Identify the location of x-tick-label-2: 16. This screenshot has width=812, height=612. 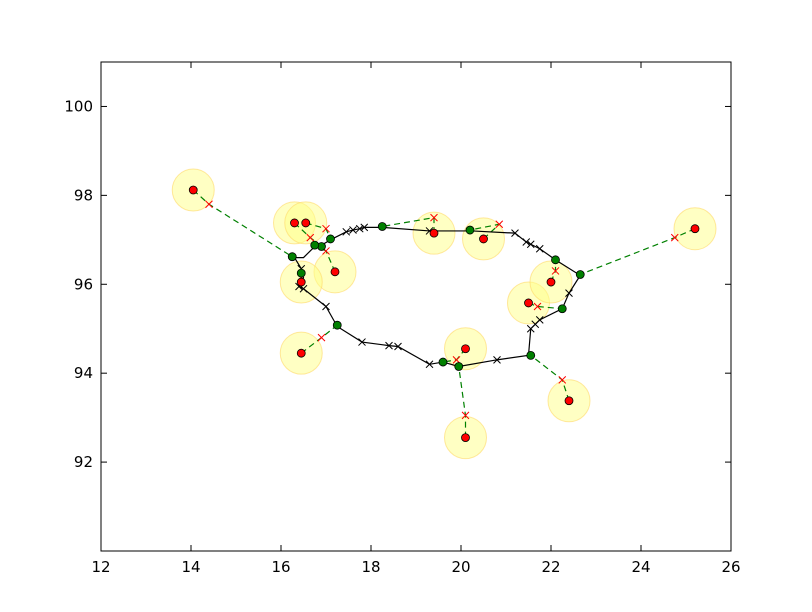
(280, 567).